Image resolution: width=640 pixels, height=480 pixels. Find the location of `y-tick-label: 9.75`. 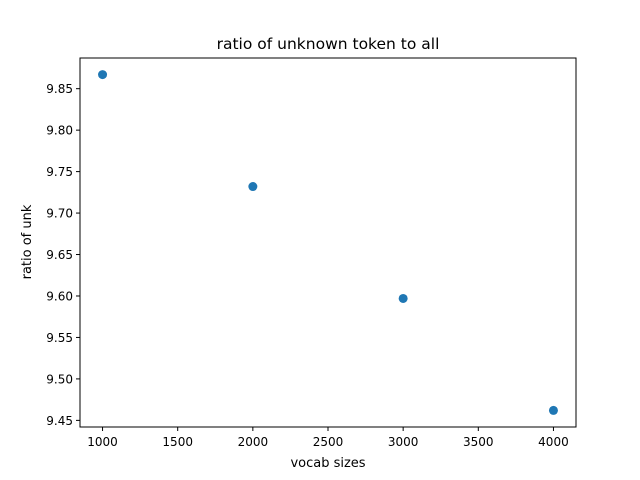

y-tick-label: 9.75 is located at coordinates (59, 172).